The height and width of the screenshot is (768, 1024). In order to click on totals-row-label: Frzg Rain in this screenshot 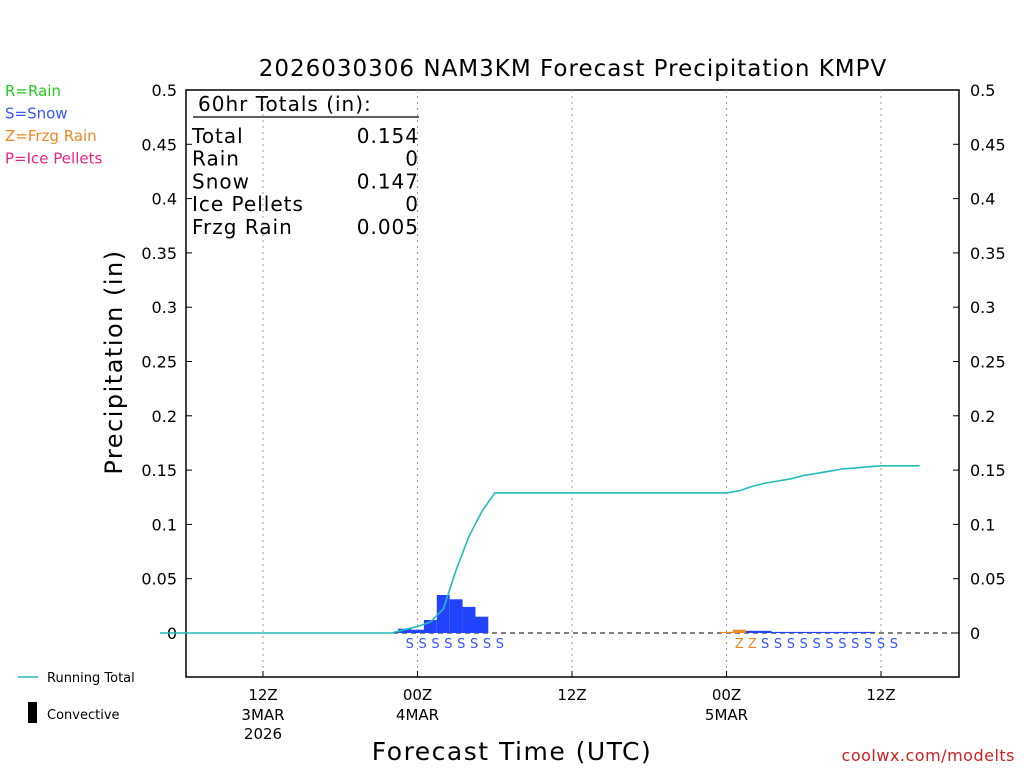, I will do `click(242, 227)`.